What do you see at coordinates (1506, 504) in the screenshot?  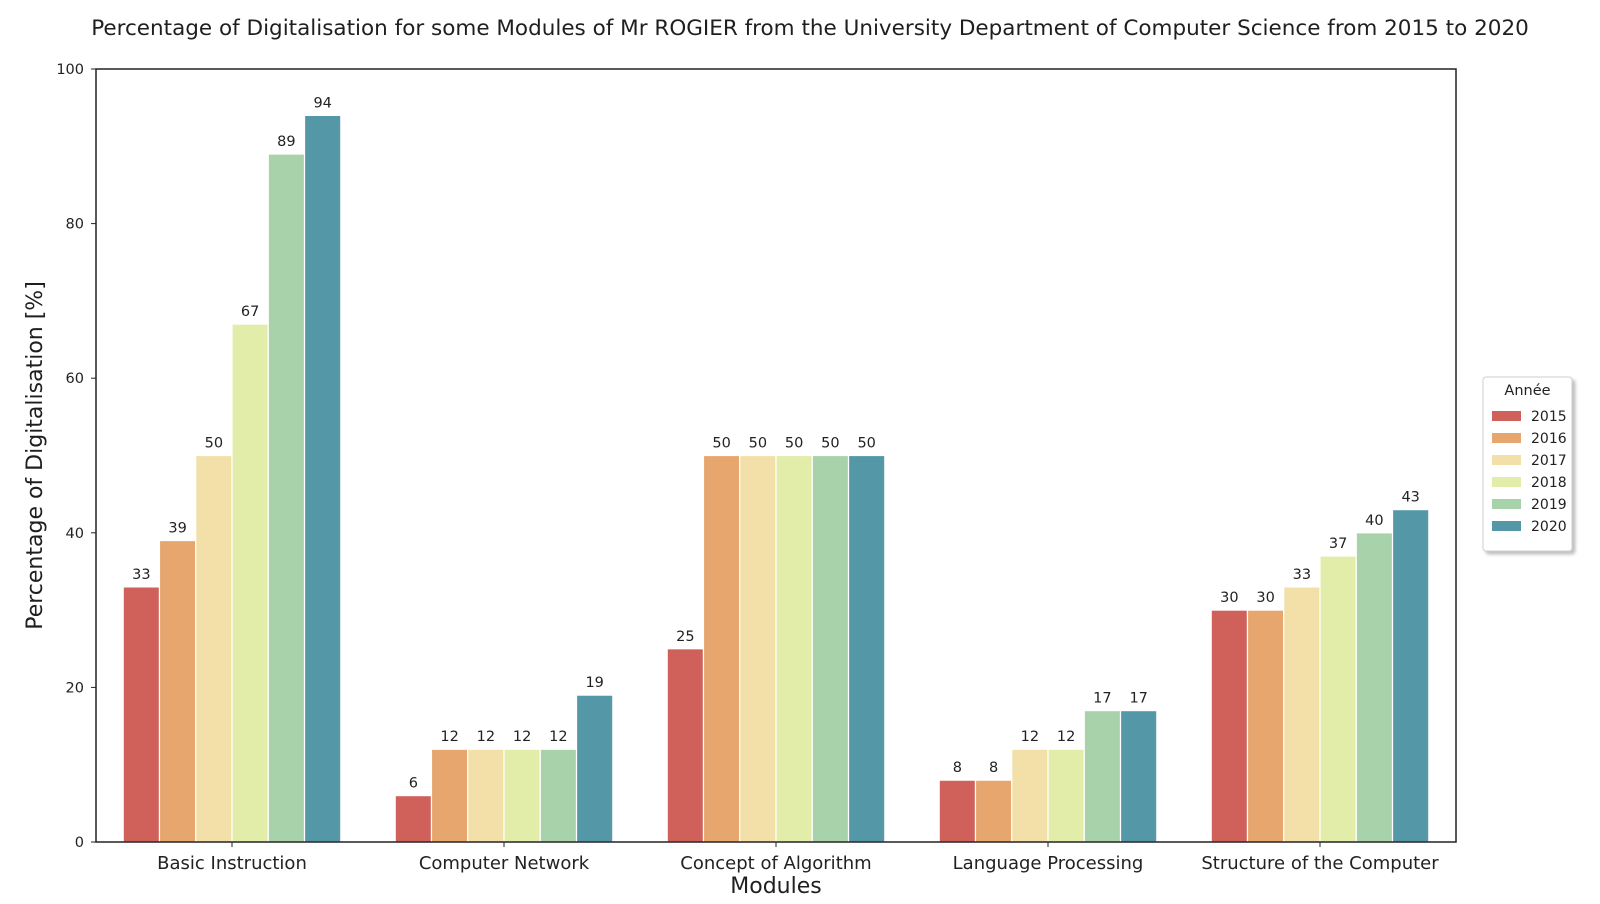 I see `legend-swatch-2019` at bounding box center [1506, 504].